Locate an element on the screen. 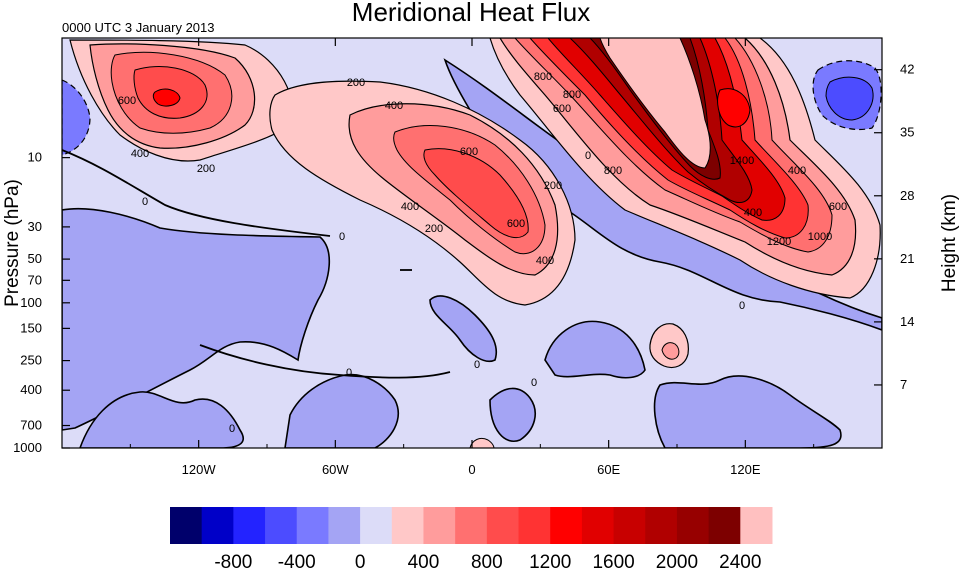  y2-tick-label: 7 is located at coordinates (903, 384).